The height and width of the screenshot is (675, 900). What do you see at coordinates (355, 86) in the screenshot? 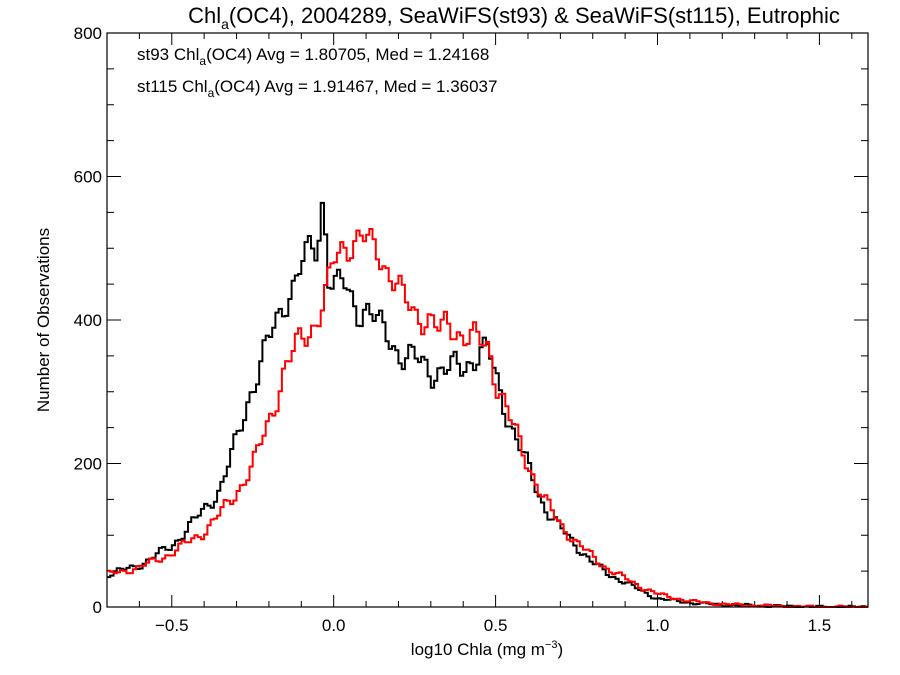
I see `legend-st115-post: (OC4) Avg = 1.91467, Med = 1.36037` at bounding box center [355, 86].